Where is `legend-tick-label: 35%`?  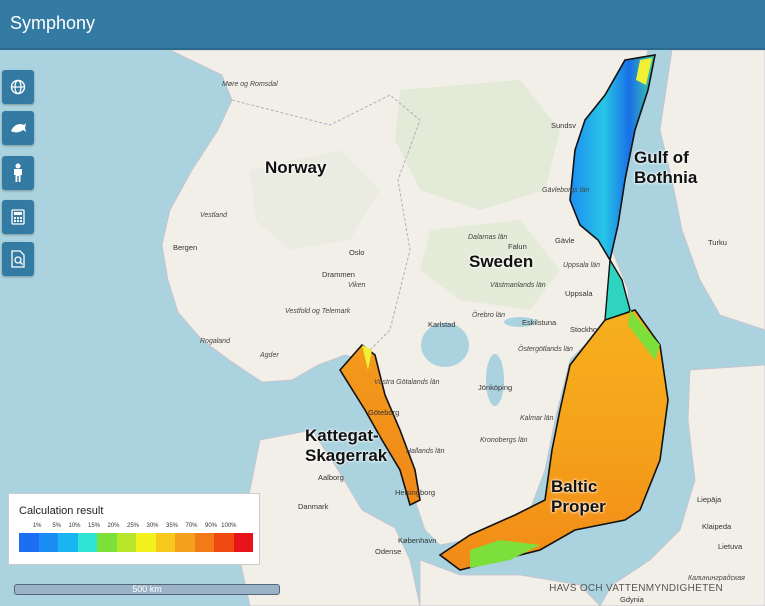
legend-tick-label: 35% is located at coordinates (171, 526).